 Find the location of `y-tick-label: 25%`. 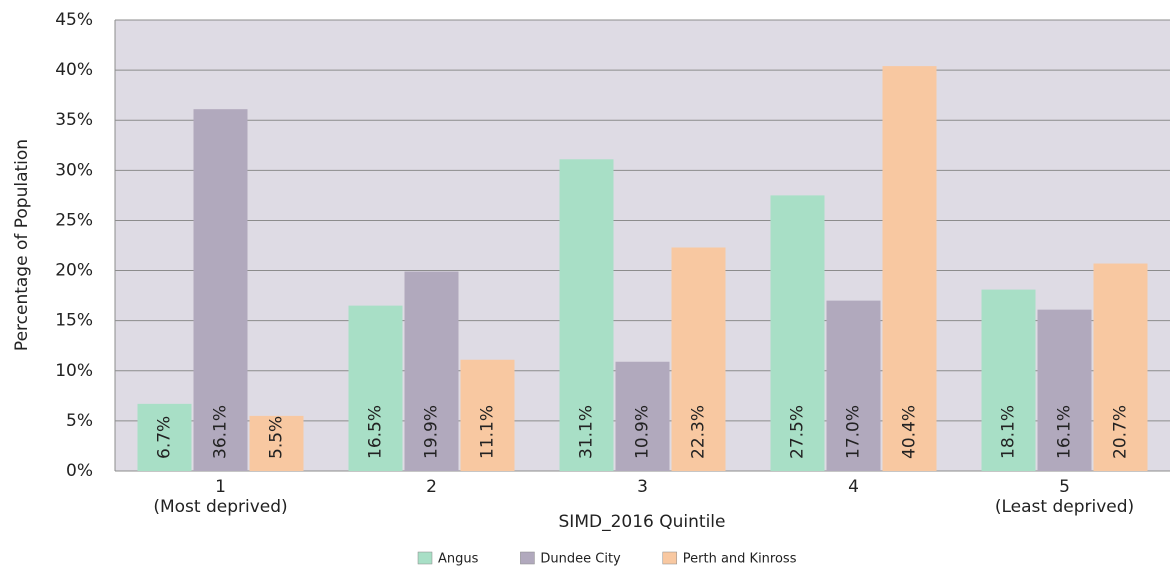

y-tick-label: 25% is located at coordinates (74, 220).